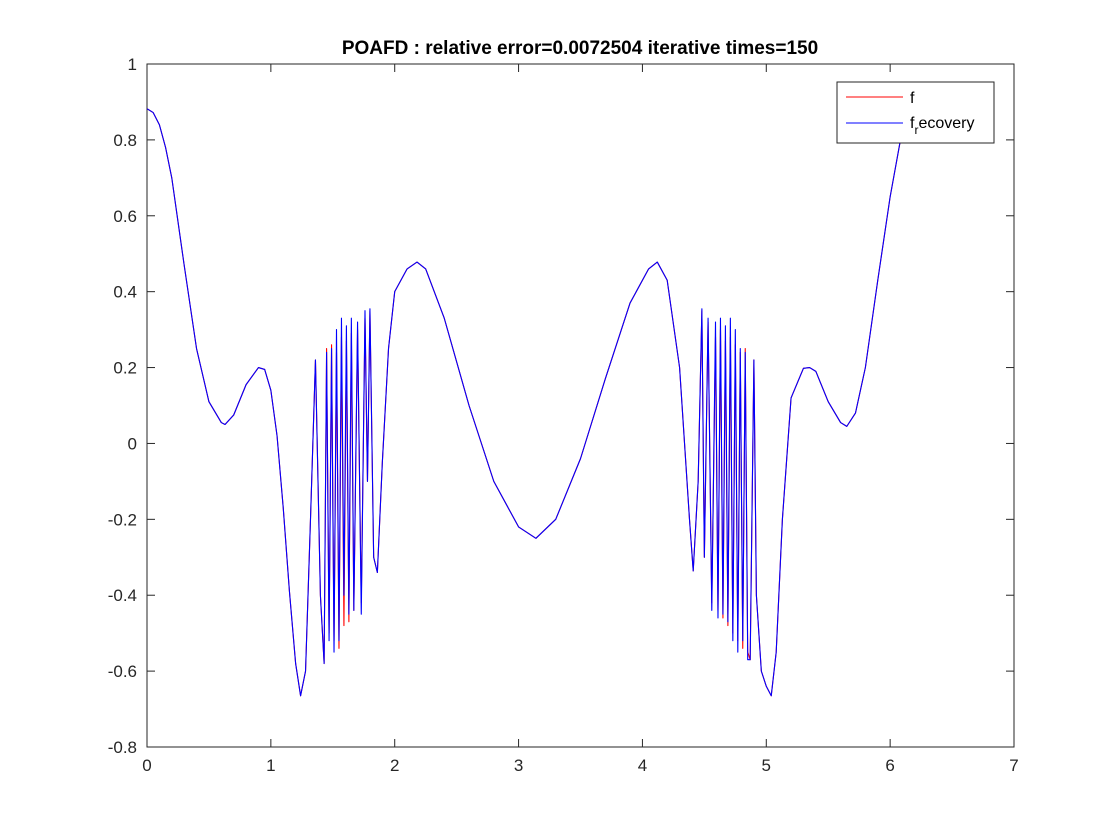 Image resolution: width=1120 pixels, height=840 pixels. Describe the element at coordinates (912, 98) in the screenshot. I see `legend-label-f: f` at that location.